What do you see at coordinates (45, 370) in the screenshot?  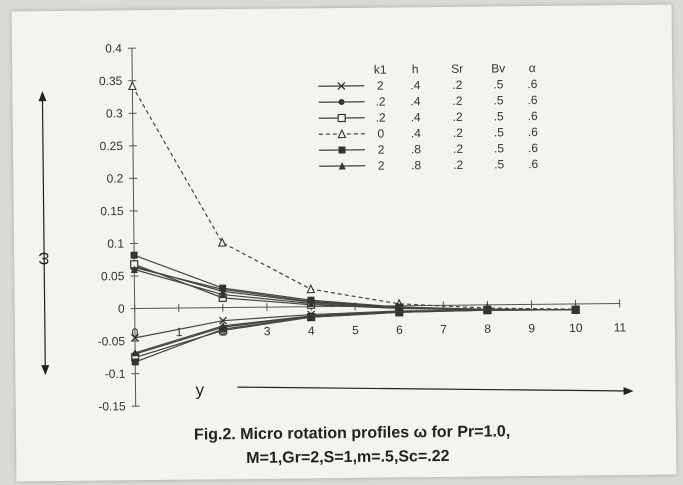 I see `y-arrow-down-head` at bounding box center [45, 370].